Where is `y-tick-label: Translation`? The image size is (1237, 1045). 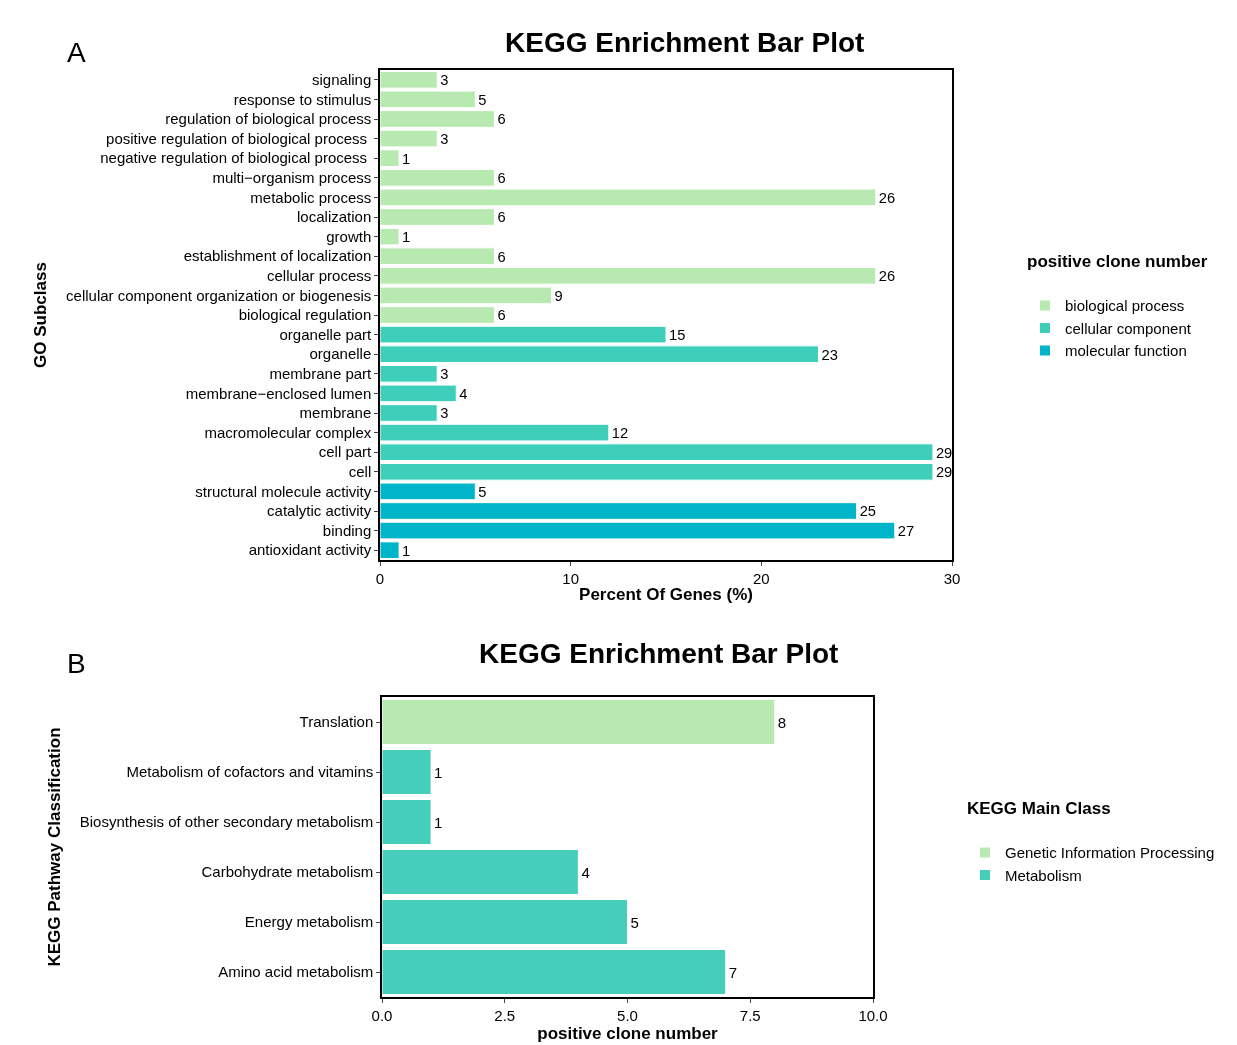 y-tick-label: Translation is located at coordinates (336, 722).